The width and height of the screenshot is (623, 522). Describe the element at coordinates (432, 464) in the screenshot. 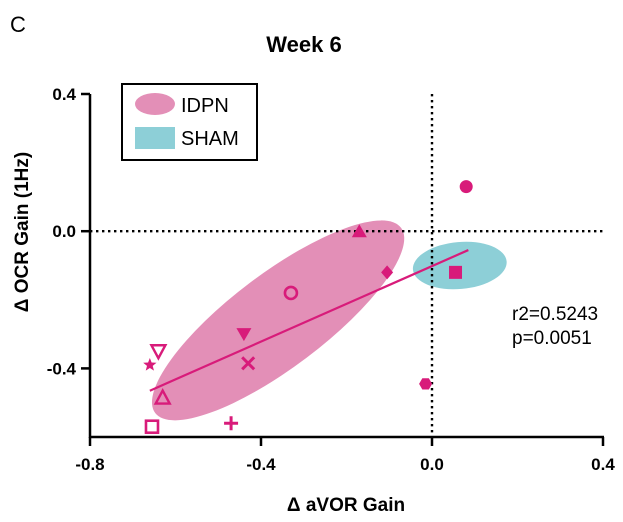

I see `x-tick-label: 0.0` at that location.